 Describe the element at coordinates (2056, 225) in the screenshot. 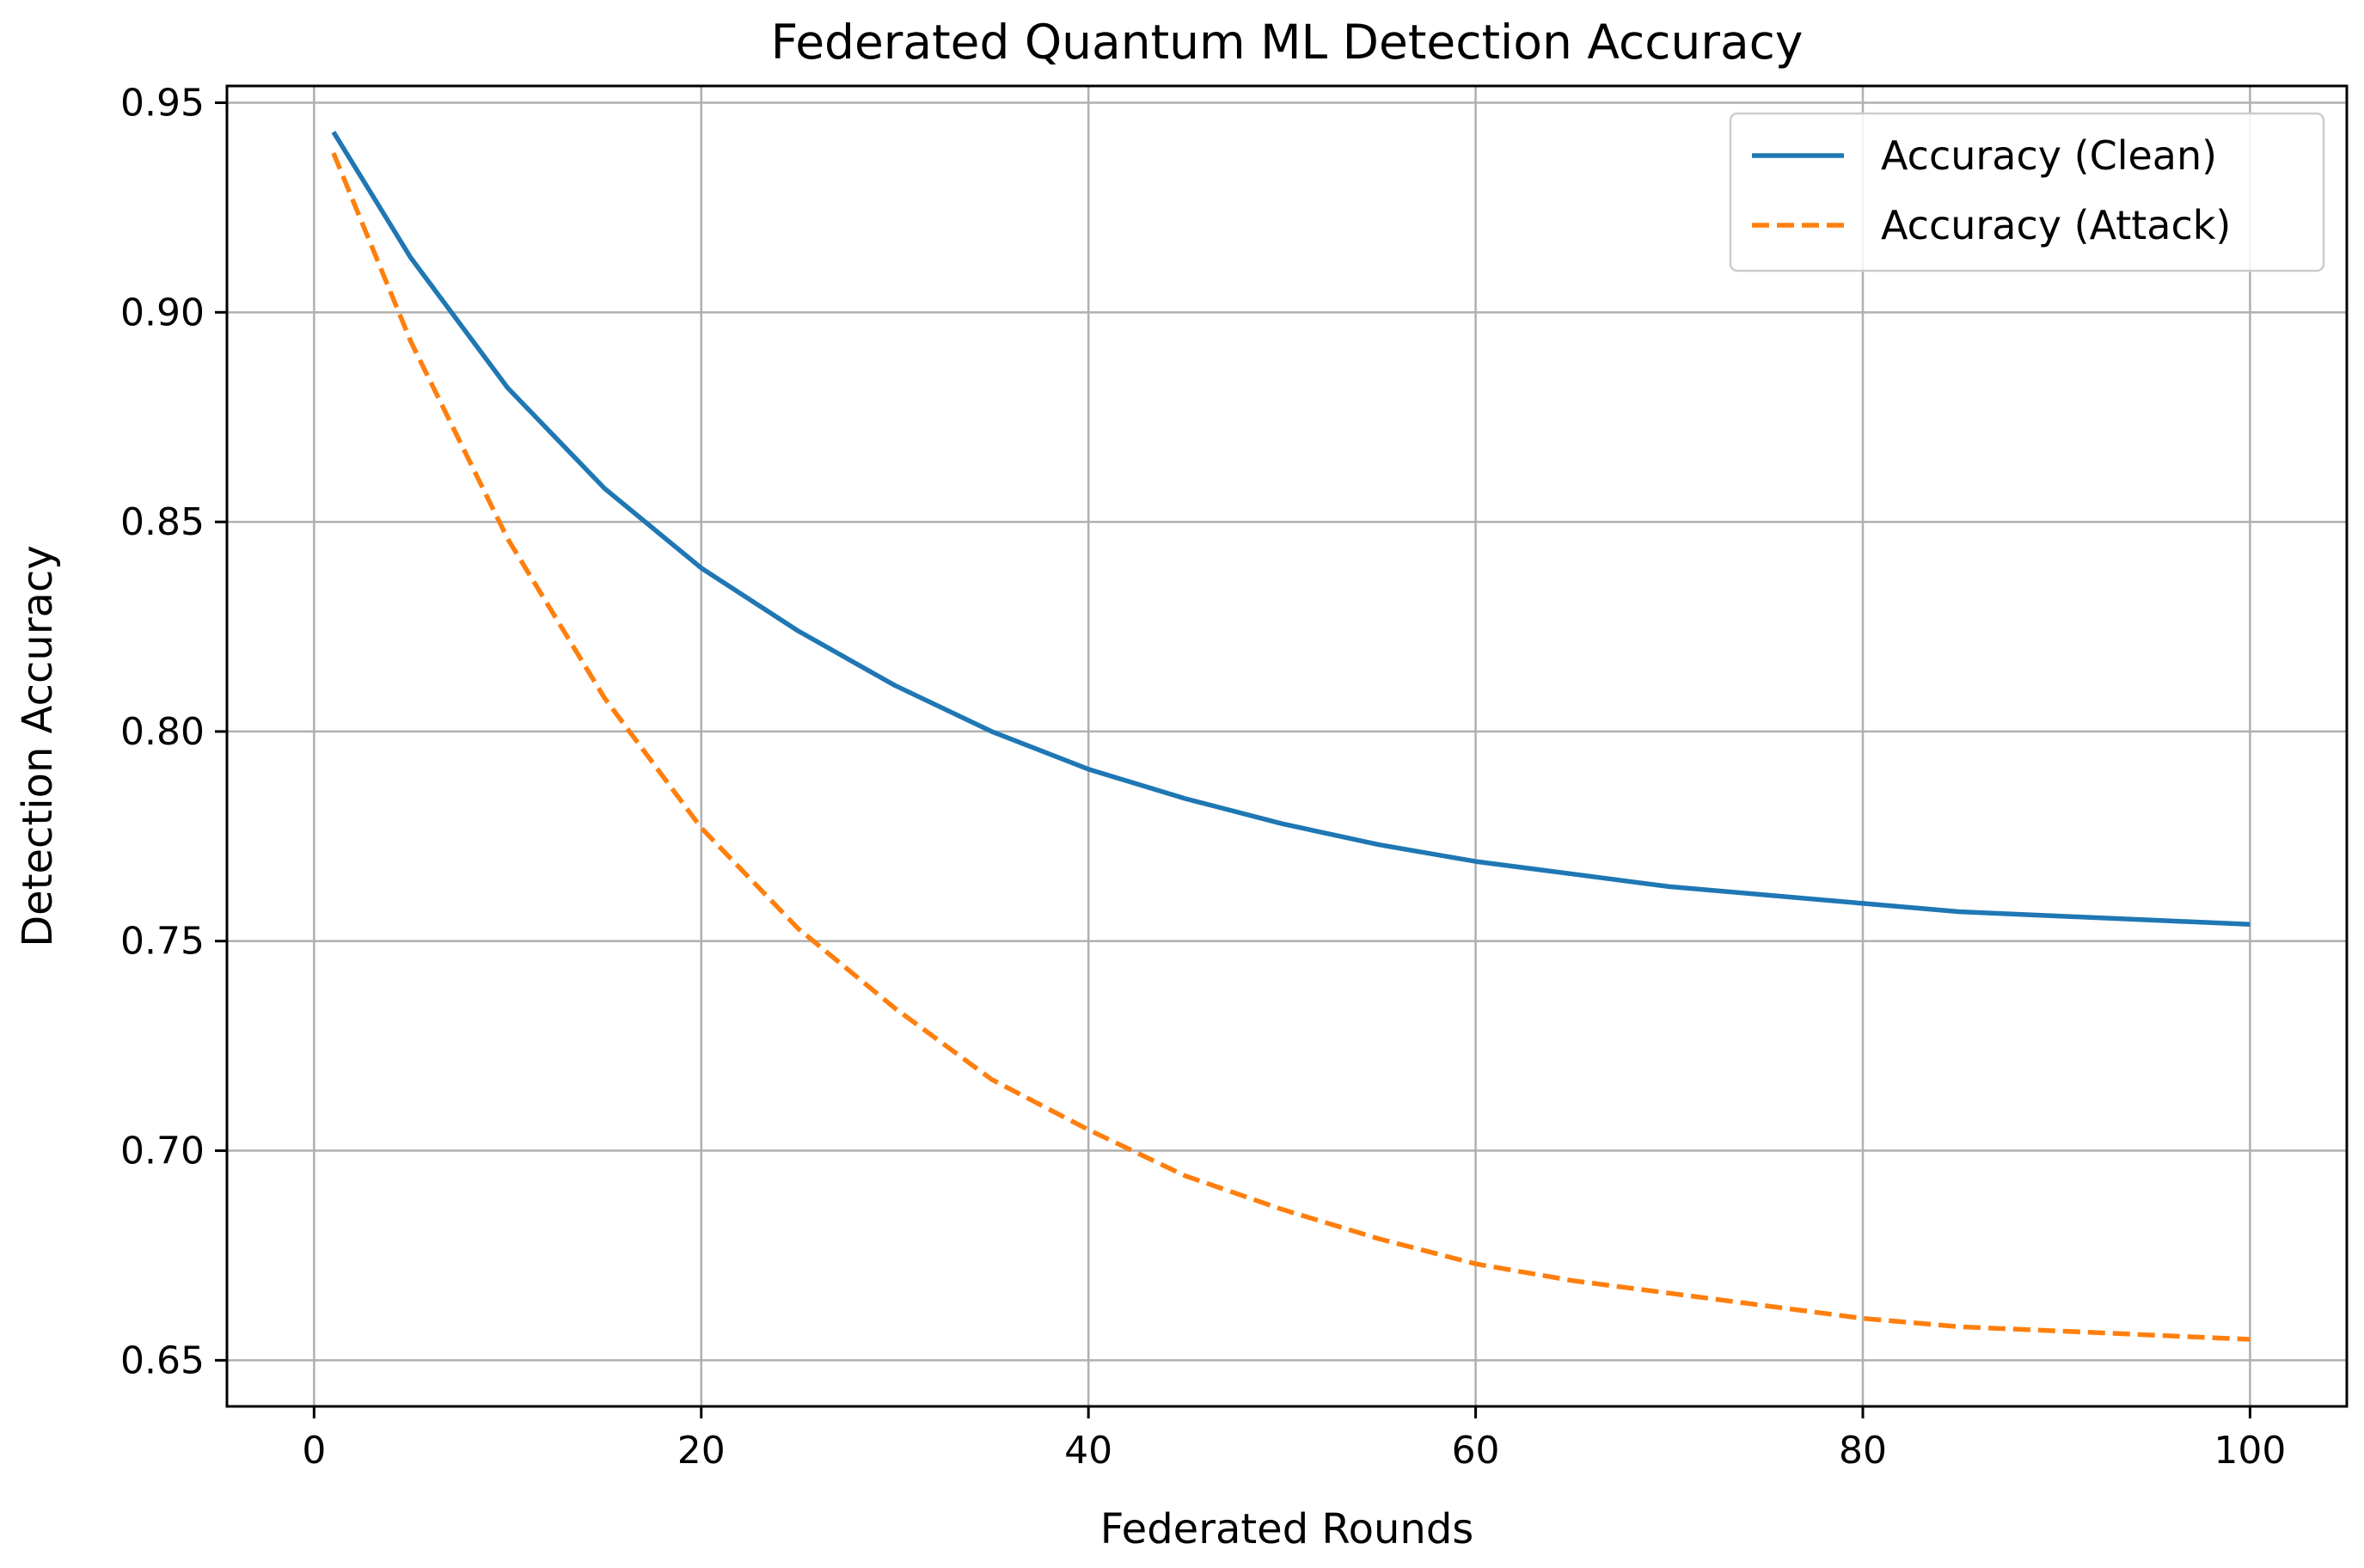

I see `legend-label-2: Accuracy (Attack)` at that location.